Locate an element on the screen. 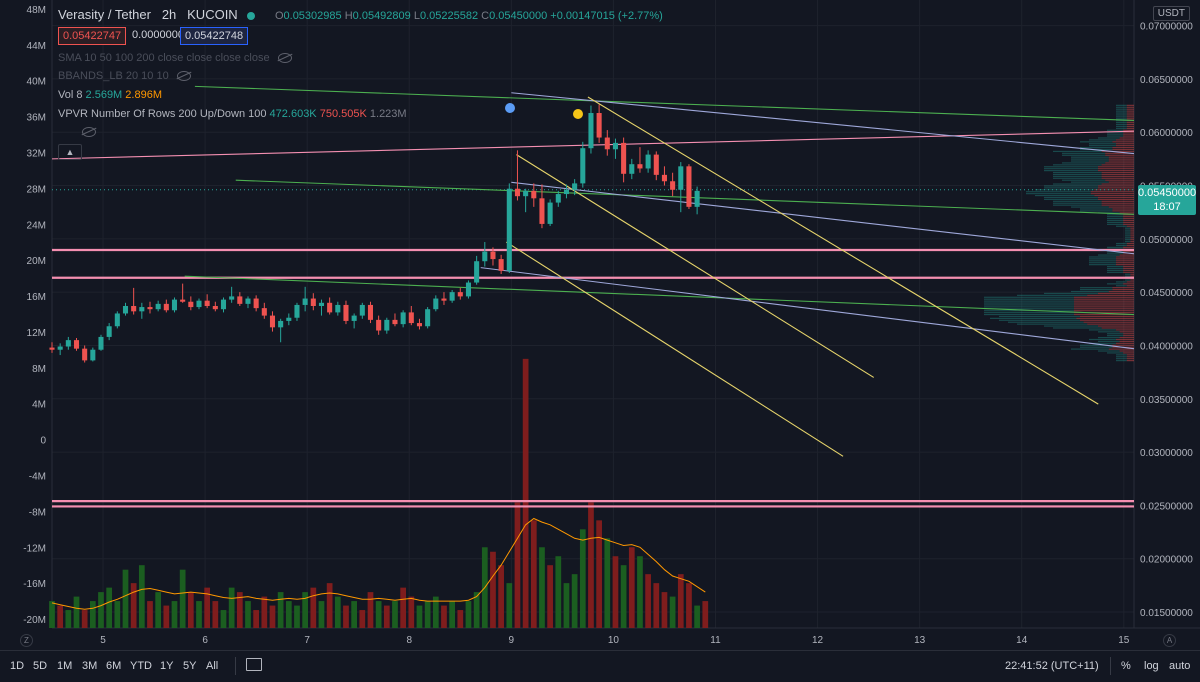  volume-tick-label: -12M is located at coordinates (34, 548).